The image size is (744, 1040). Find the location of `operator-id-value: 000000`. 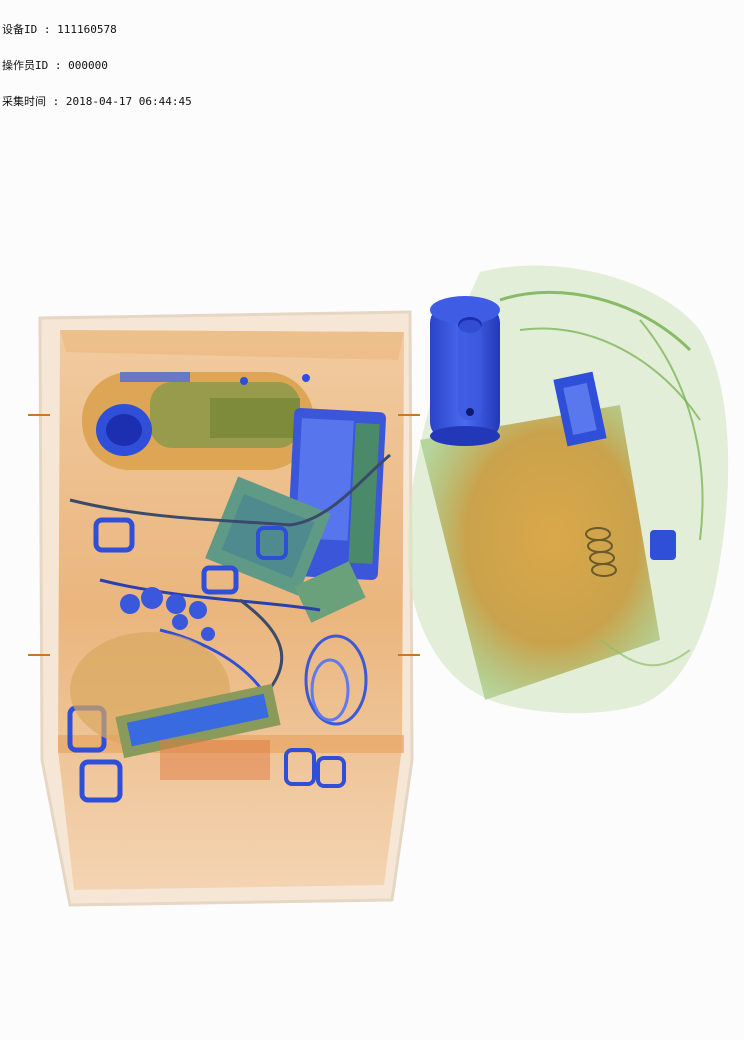

operator-id-value: 000000 is located at coordinates (88, 65).